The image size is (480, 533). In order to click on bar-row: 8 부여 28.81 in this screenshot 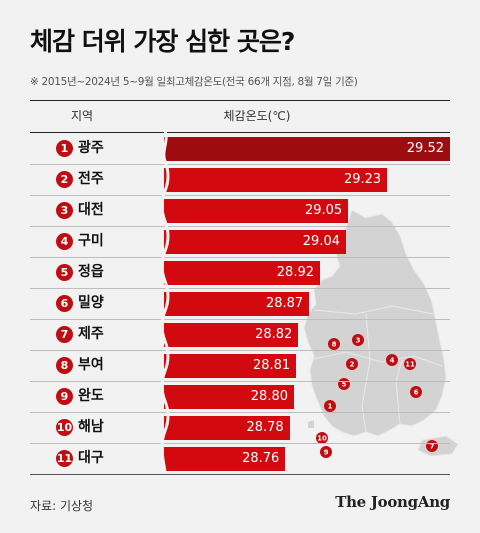, I will do `click(240, 365)`.